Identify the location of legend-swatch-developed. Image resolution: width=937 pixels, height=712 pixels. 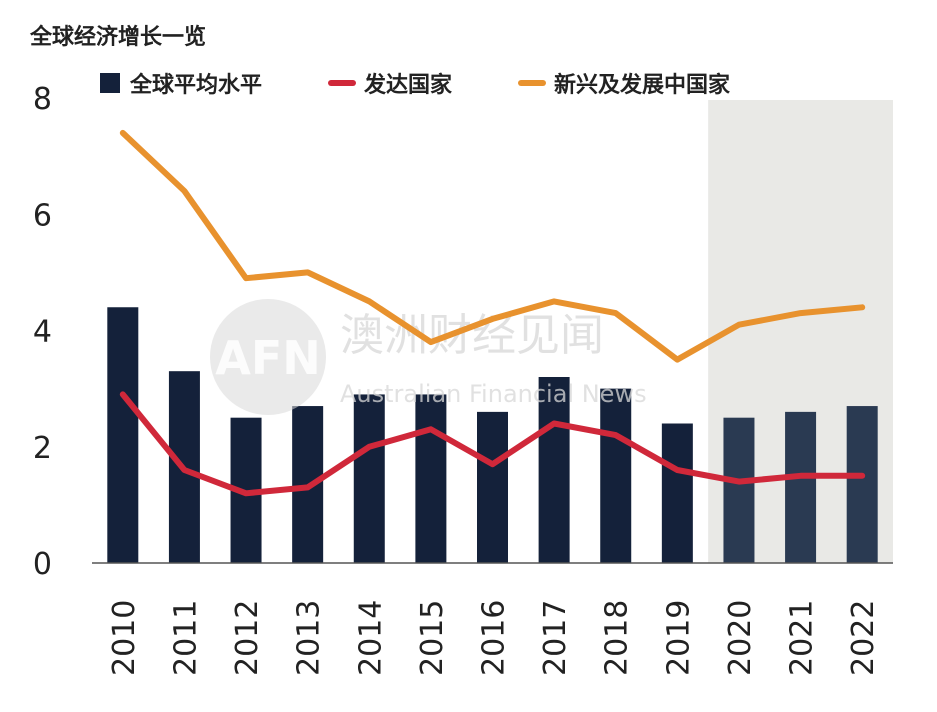
(342, 83).